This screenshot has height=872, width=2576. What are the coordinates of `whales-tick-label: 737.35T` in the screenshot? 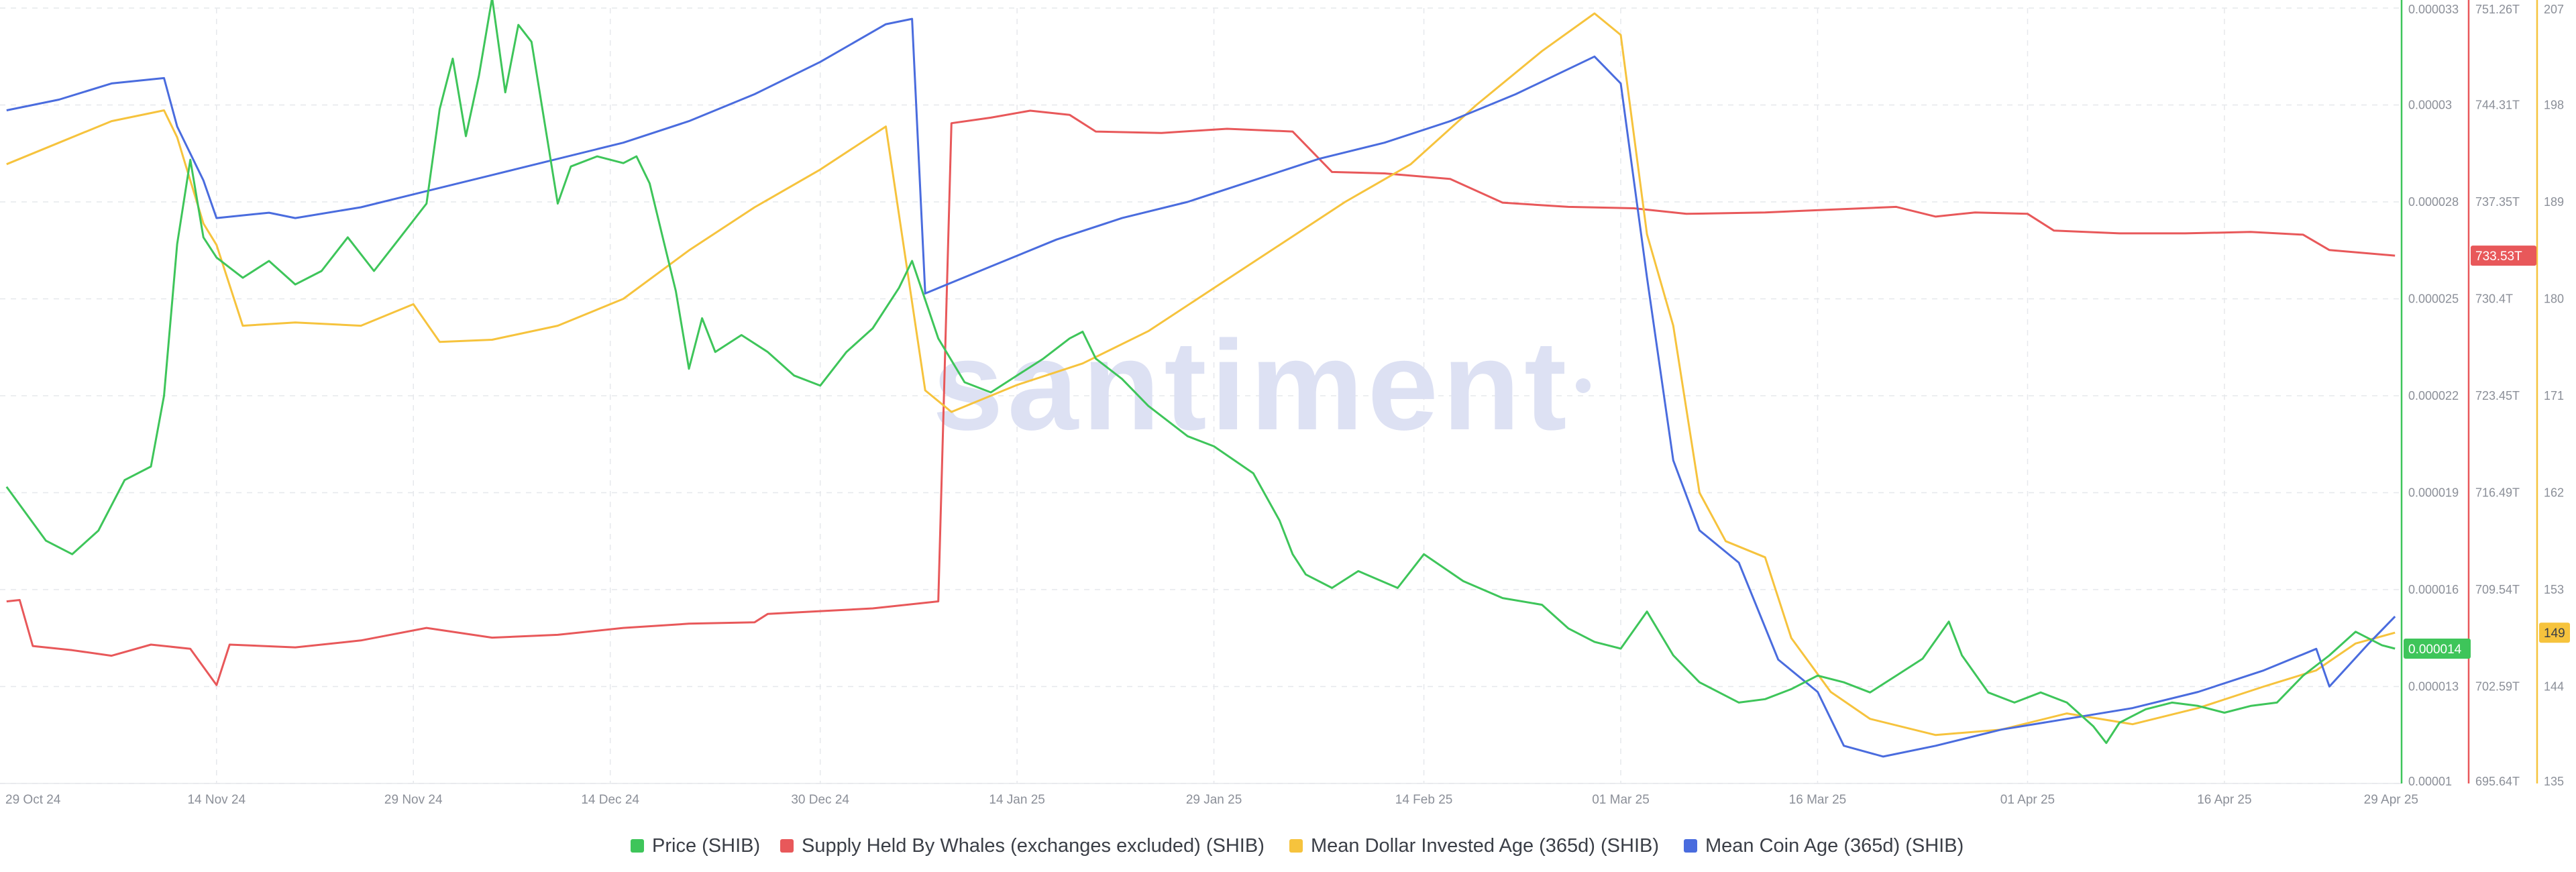 It's located at (2497, 202).